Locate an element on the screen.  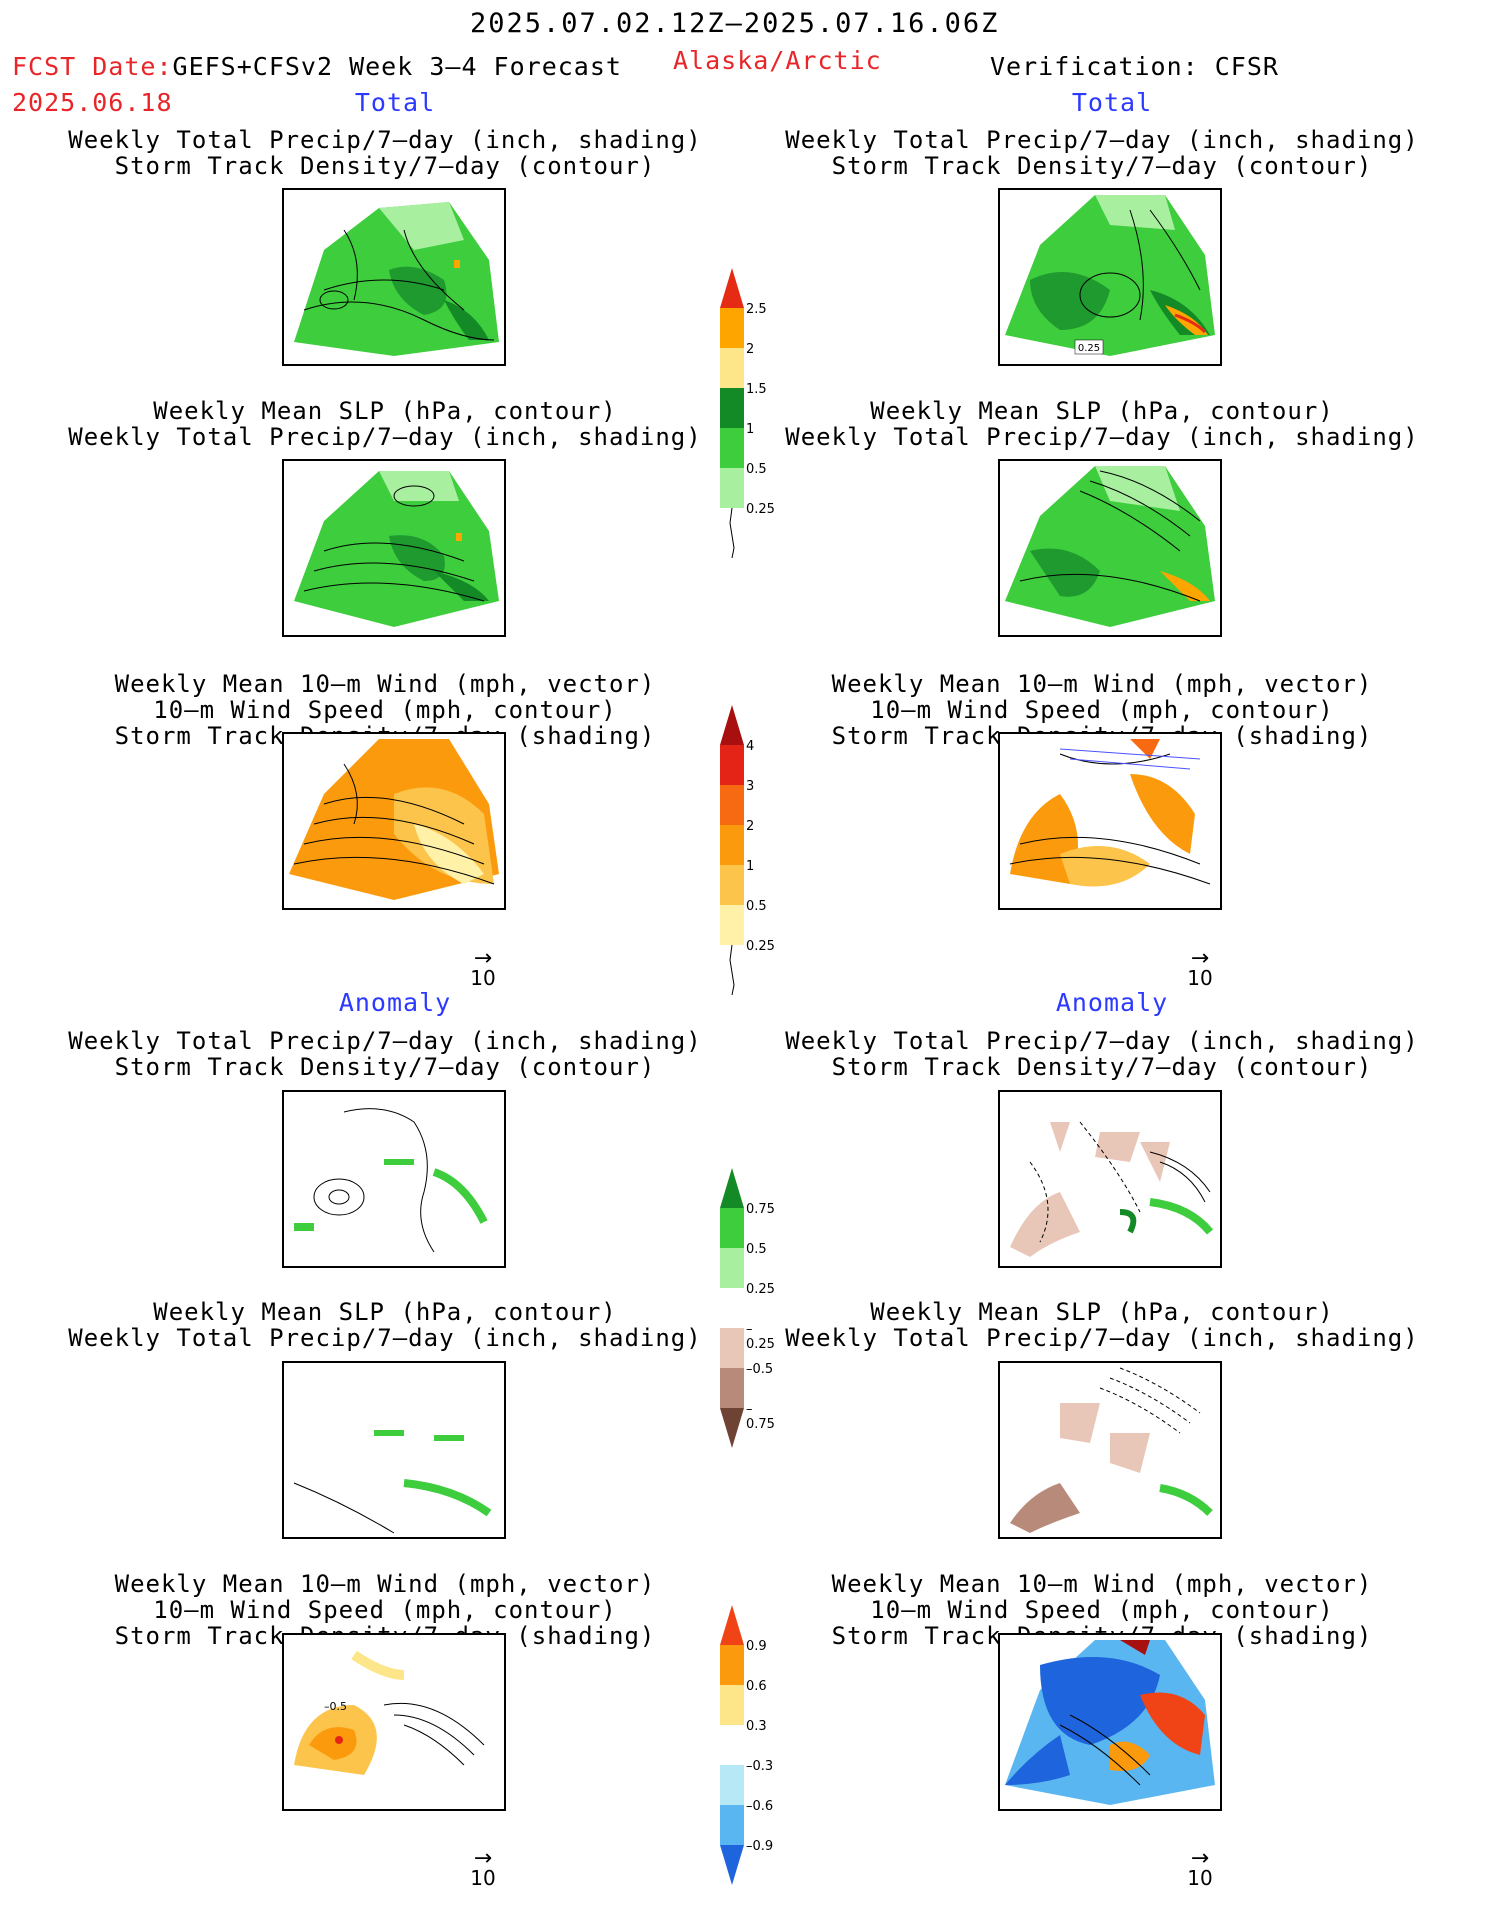
cbar-label: –0.75 is located at coordinates (760, 1417).